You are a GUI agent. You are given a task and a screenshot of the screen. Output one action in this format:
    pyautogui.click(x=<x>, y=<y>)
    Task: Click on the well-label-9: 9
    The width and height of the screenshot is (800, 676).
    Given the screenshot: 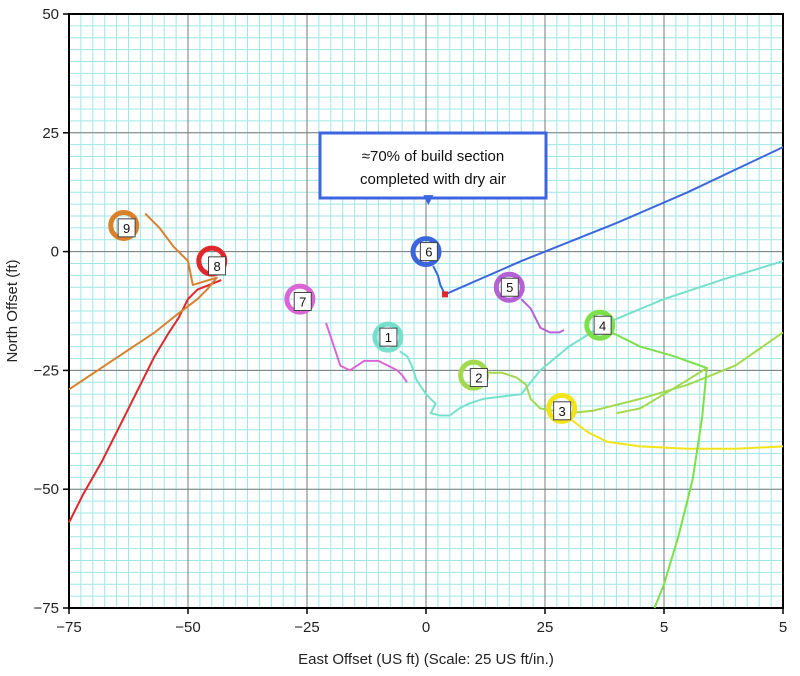 What is the action you would take?
    pyautogui.click(x=126, y=228)
    